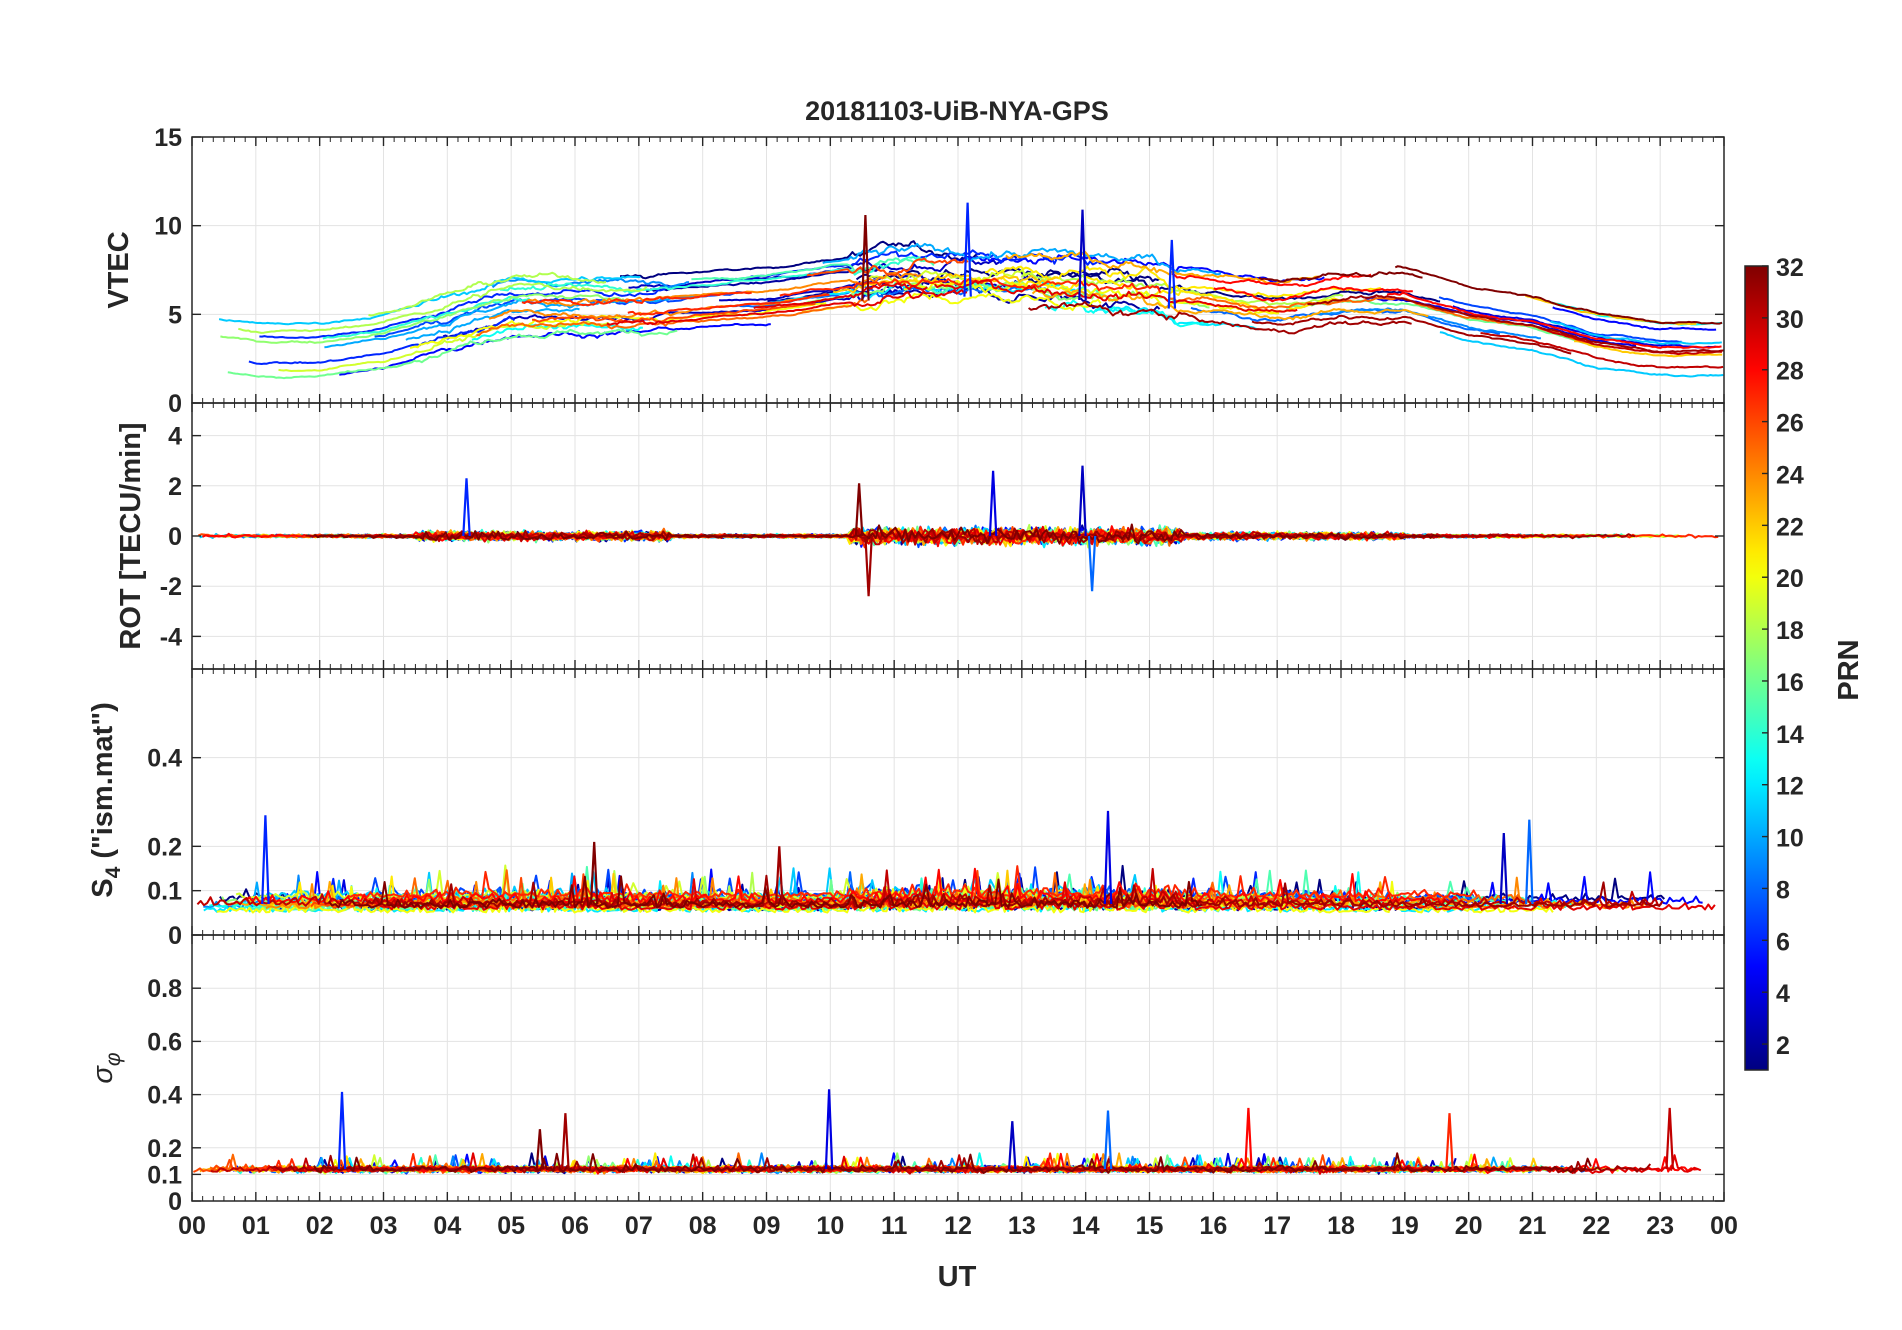 Image resolution: width=1902 pixels, height=1330 pixels. What do you see at coordinates (168, 138) in the screenshot?
I see `y-tick-label: 15` at bounding box center [168, 138].